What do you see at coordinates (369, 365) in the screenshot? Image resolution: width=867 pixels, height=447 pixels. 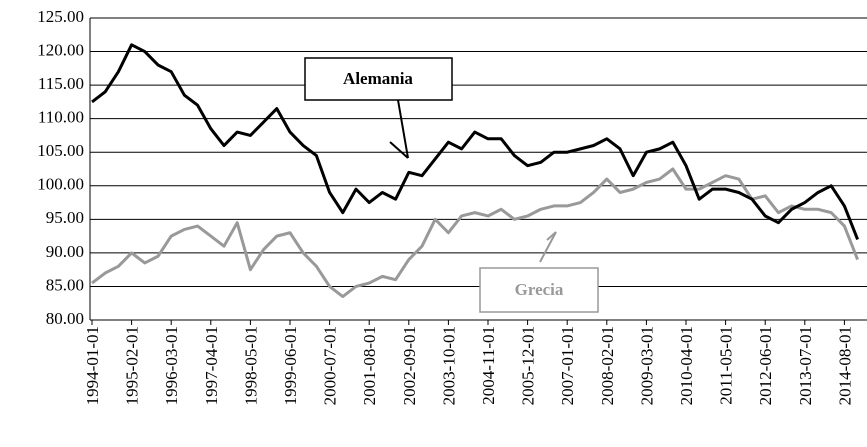 I see `x-tick-label: 2001-08-01` at bounding box center [369, 365].